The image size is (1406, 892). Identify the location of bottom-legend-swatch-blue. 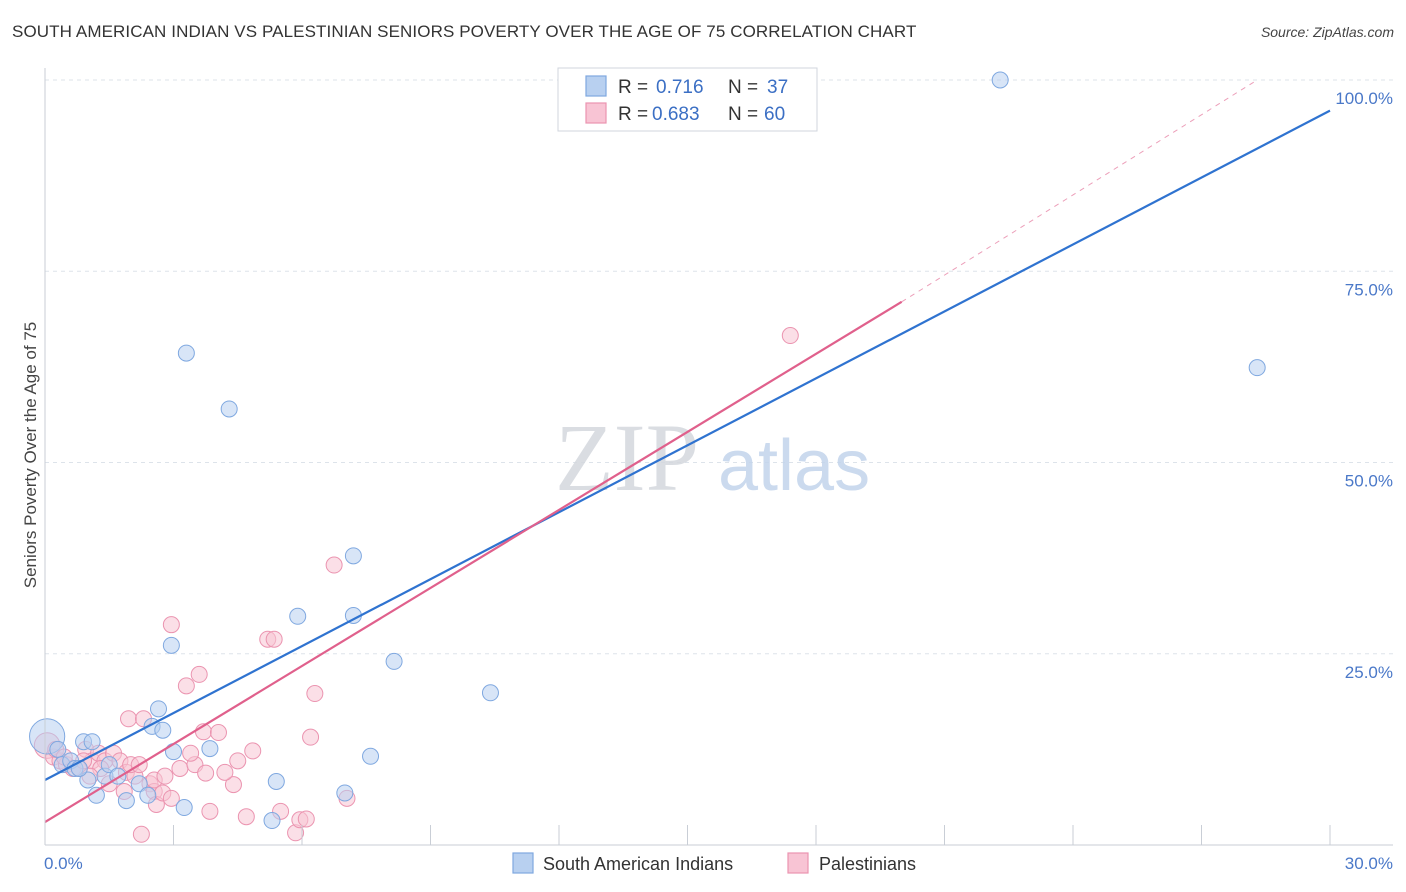
(523, 863).